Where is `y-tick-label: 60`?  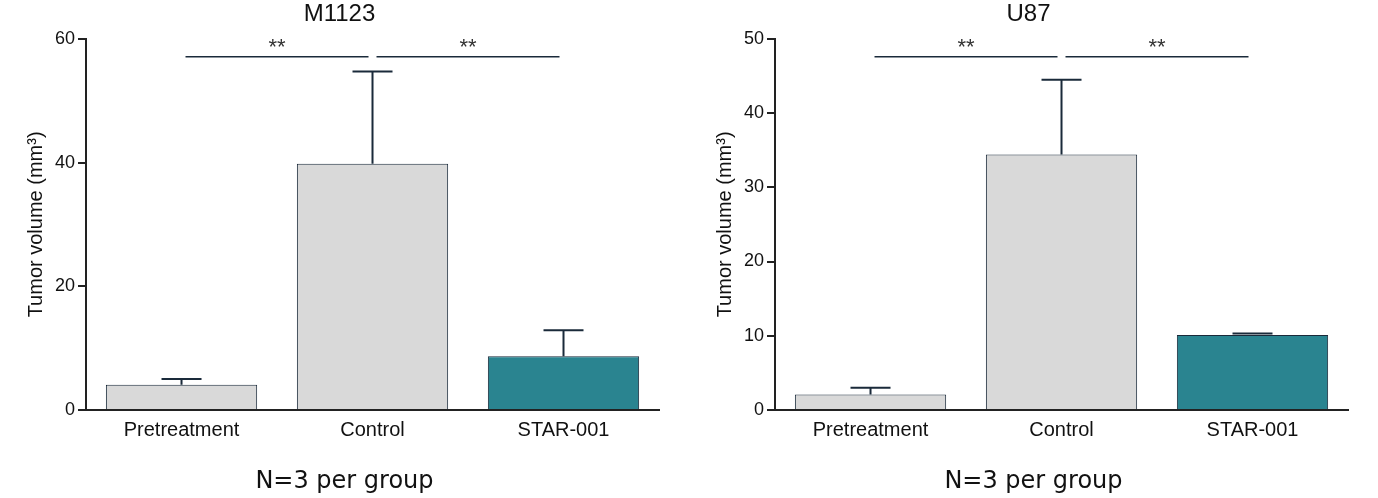
y-tick-label: 60 is located at coordinates (65, 37).